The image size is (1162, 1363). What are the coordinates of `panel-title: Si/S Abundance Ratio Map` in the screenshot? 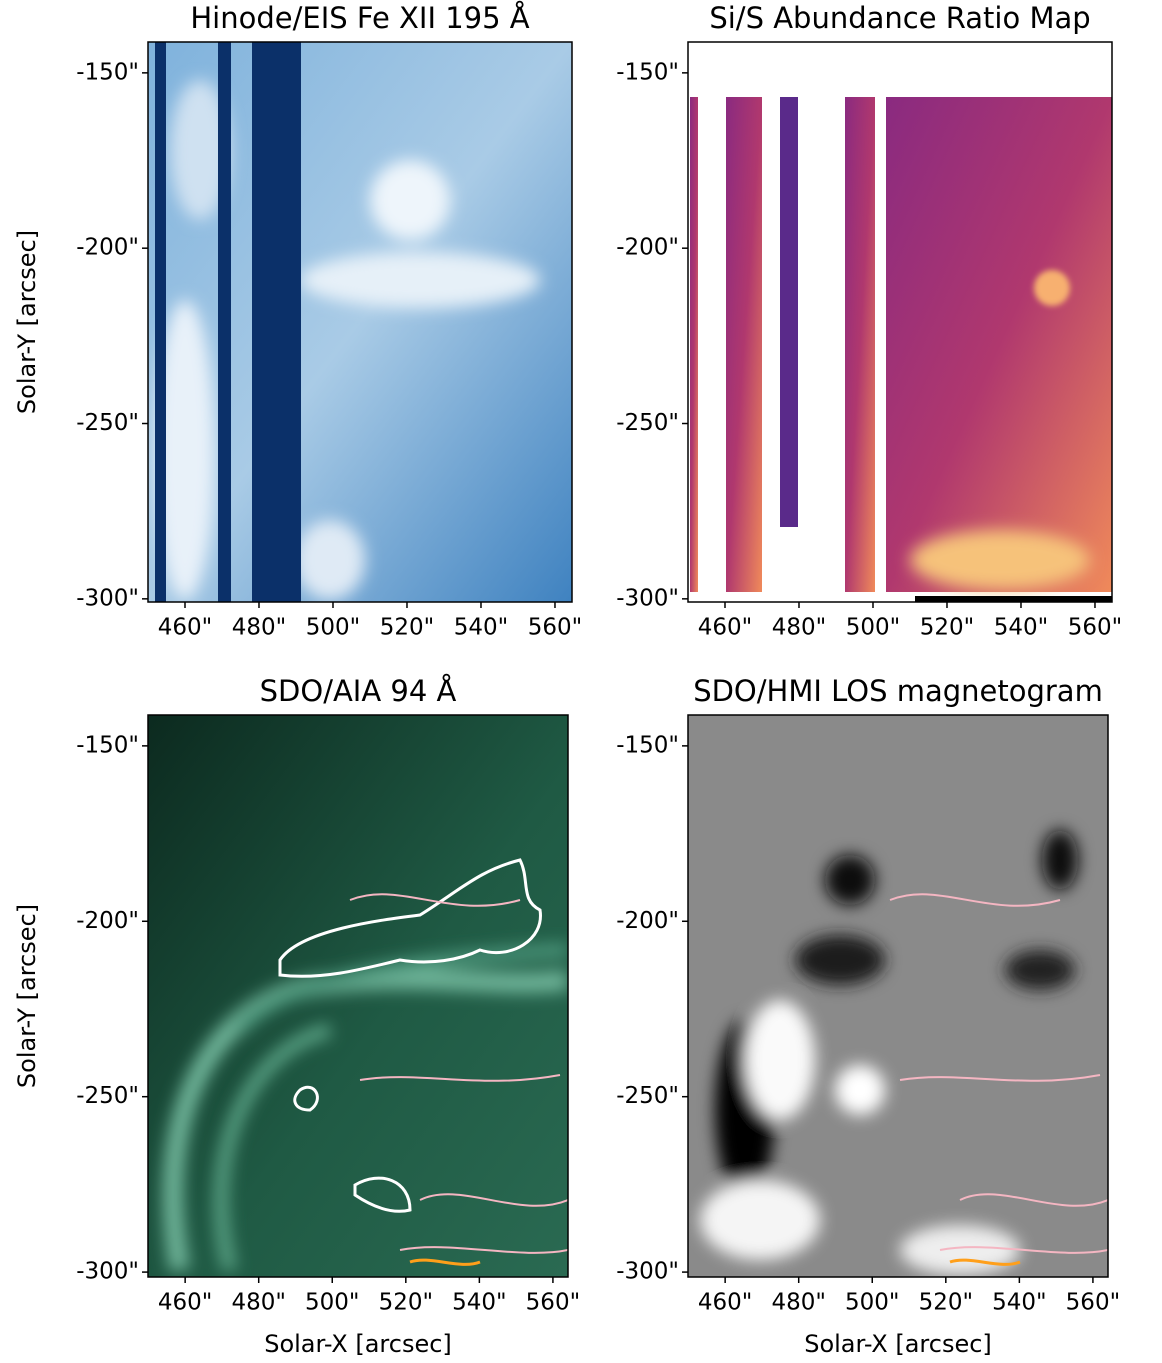 It's located at (899, 18).